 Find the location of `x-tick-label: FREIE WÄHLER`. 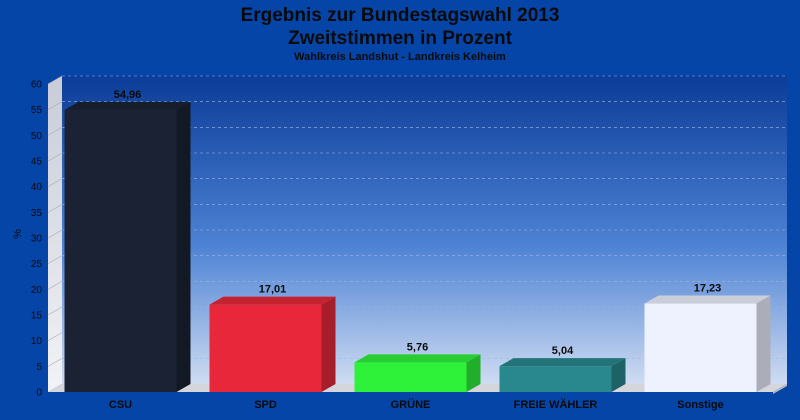

x-tick-label: FREIE WÄHLER is located at coordinates (556, 404).